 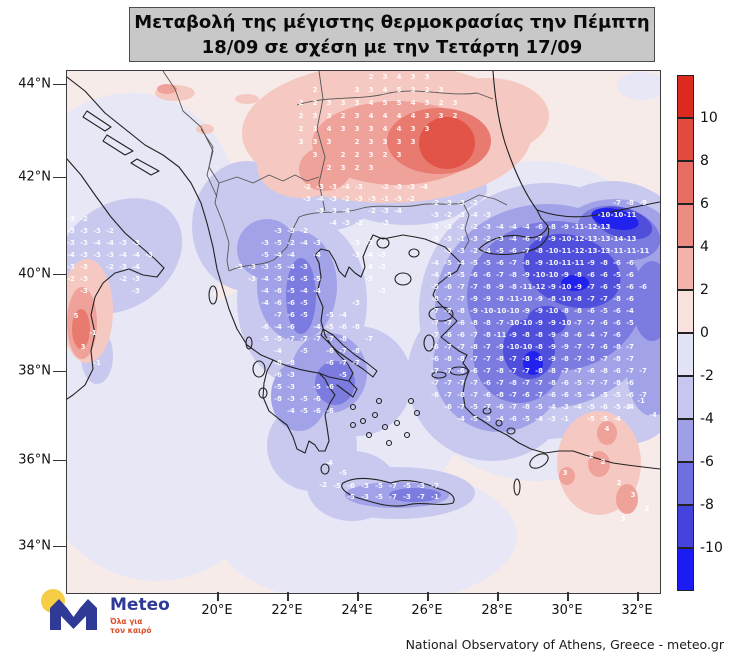 I want to click on logo-brand-text: Meteo, so click(x=140, y=605).